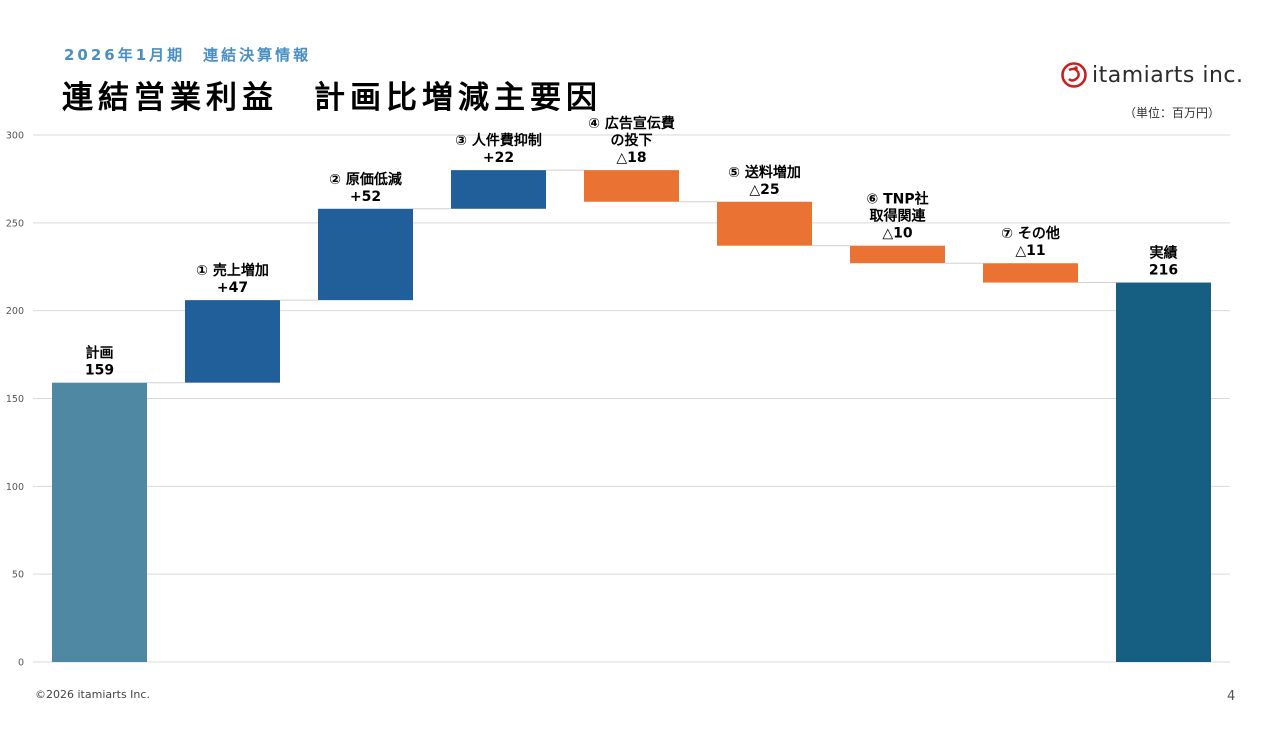  Describe the element at coordinates (764, 190) in the screenshot. I see `data-label: △25` at that location.